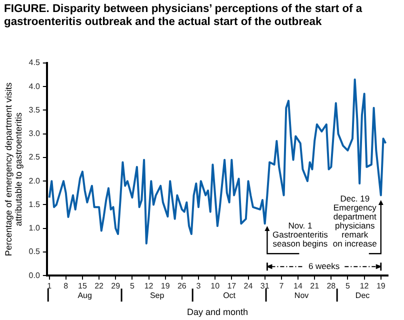  I want to click on x-tick-label: 26, so click(182, 286).